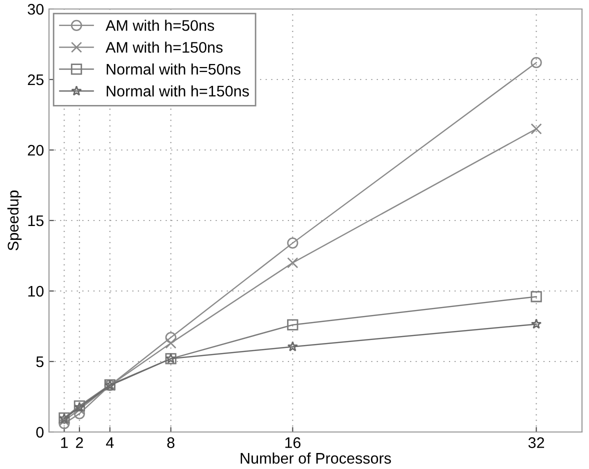 This screenshot has width=589, height=469. What do you see at coordinates (315, 458) in the screenshot?
I see `x-axis-title: Number of Processors` at bounding box center [315, 458].